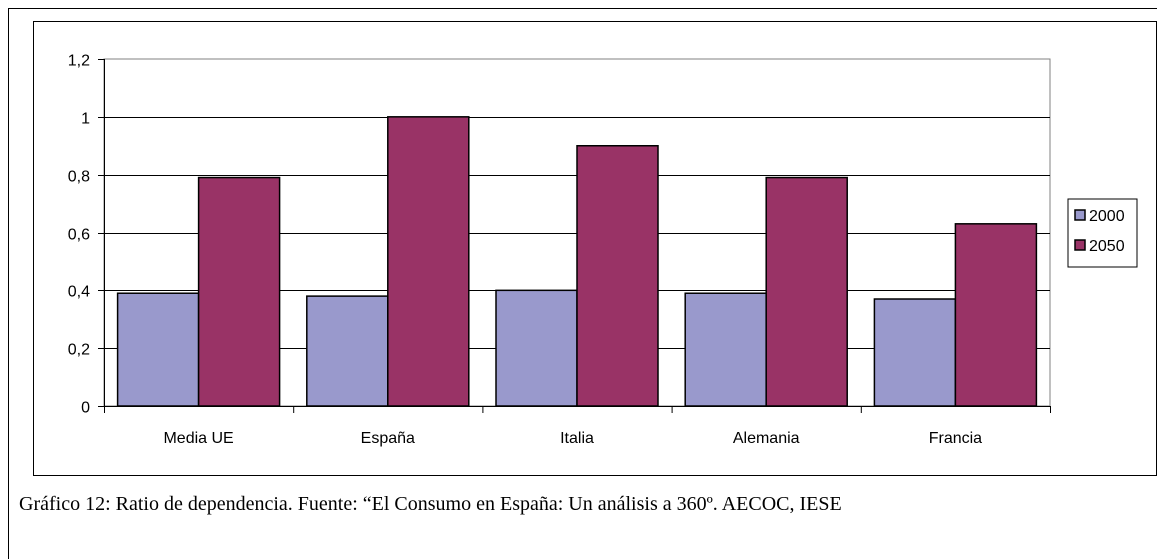 The image size is (1157, 559). I want to click on x-category-label: Francia, so click(955, 438).